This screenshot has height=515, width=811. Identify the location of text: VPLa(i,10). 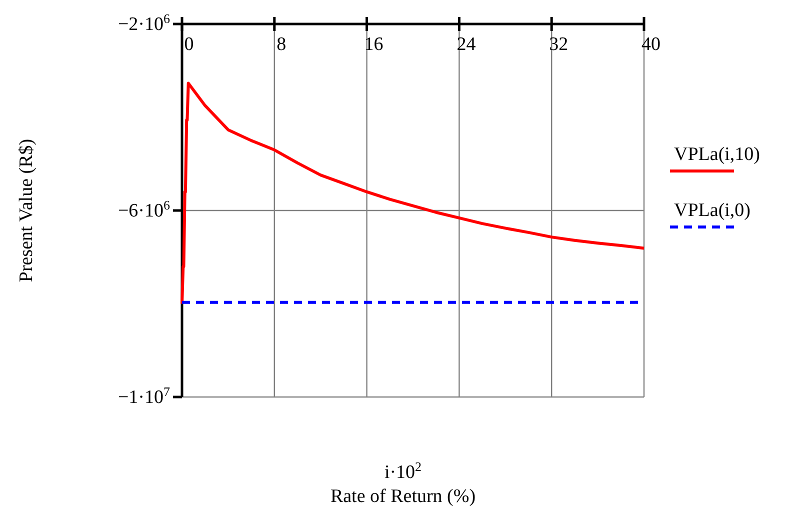
(717, 154).